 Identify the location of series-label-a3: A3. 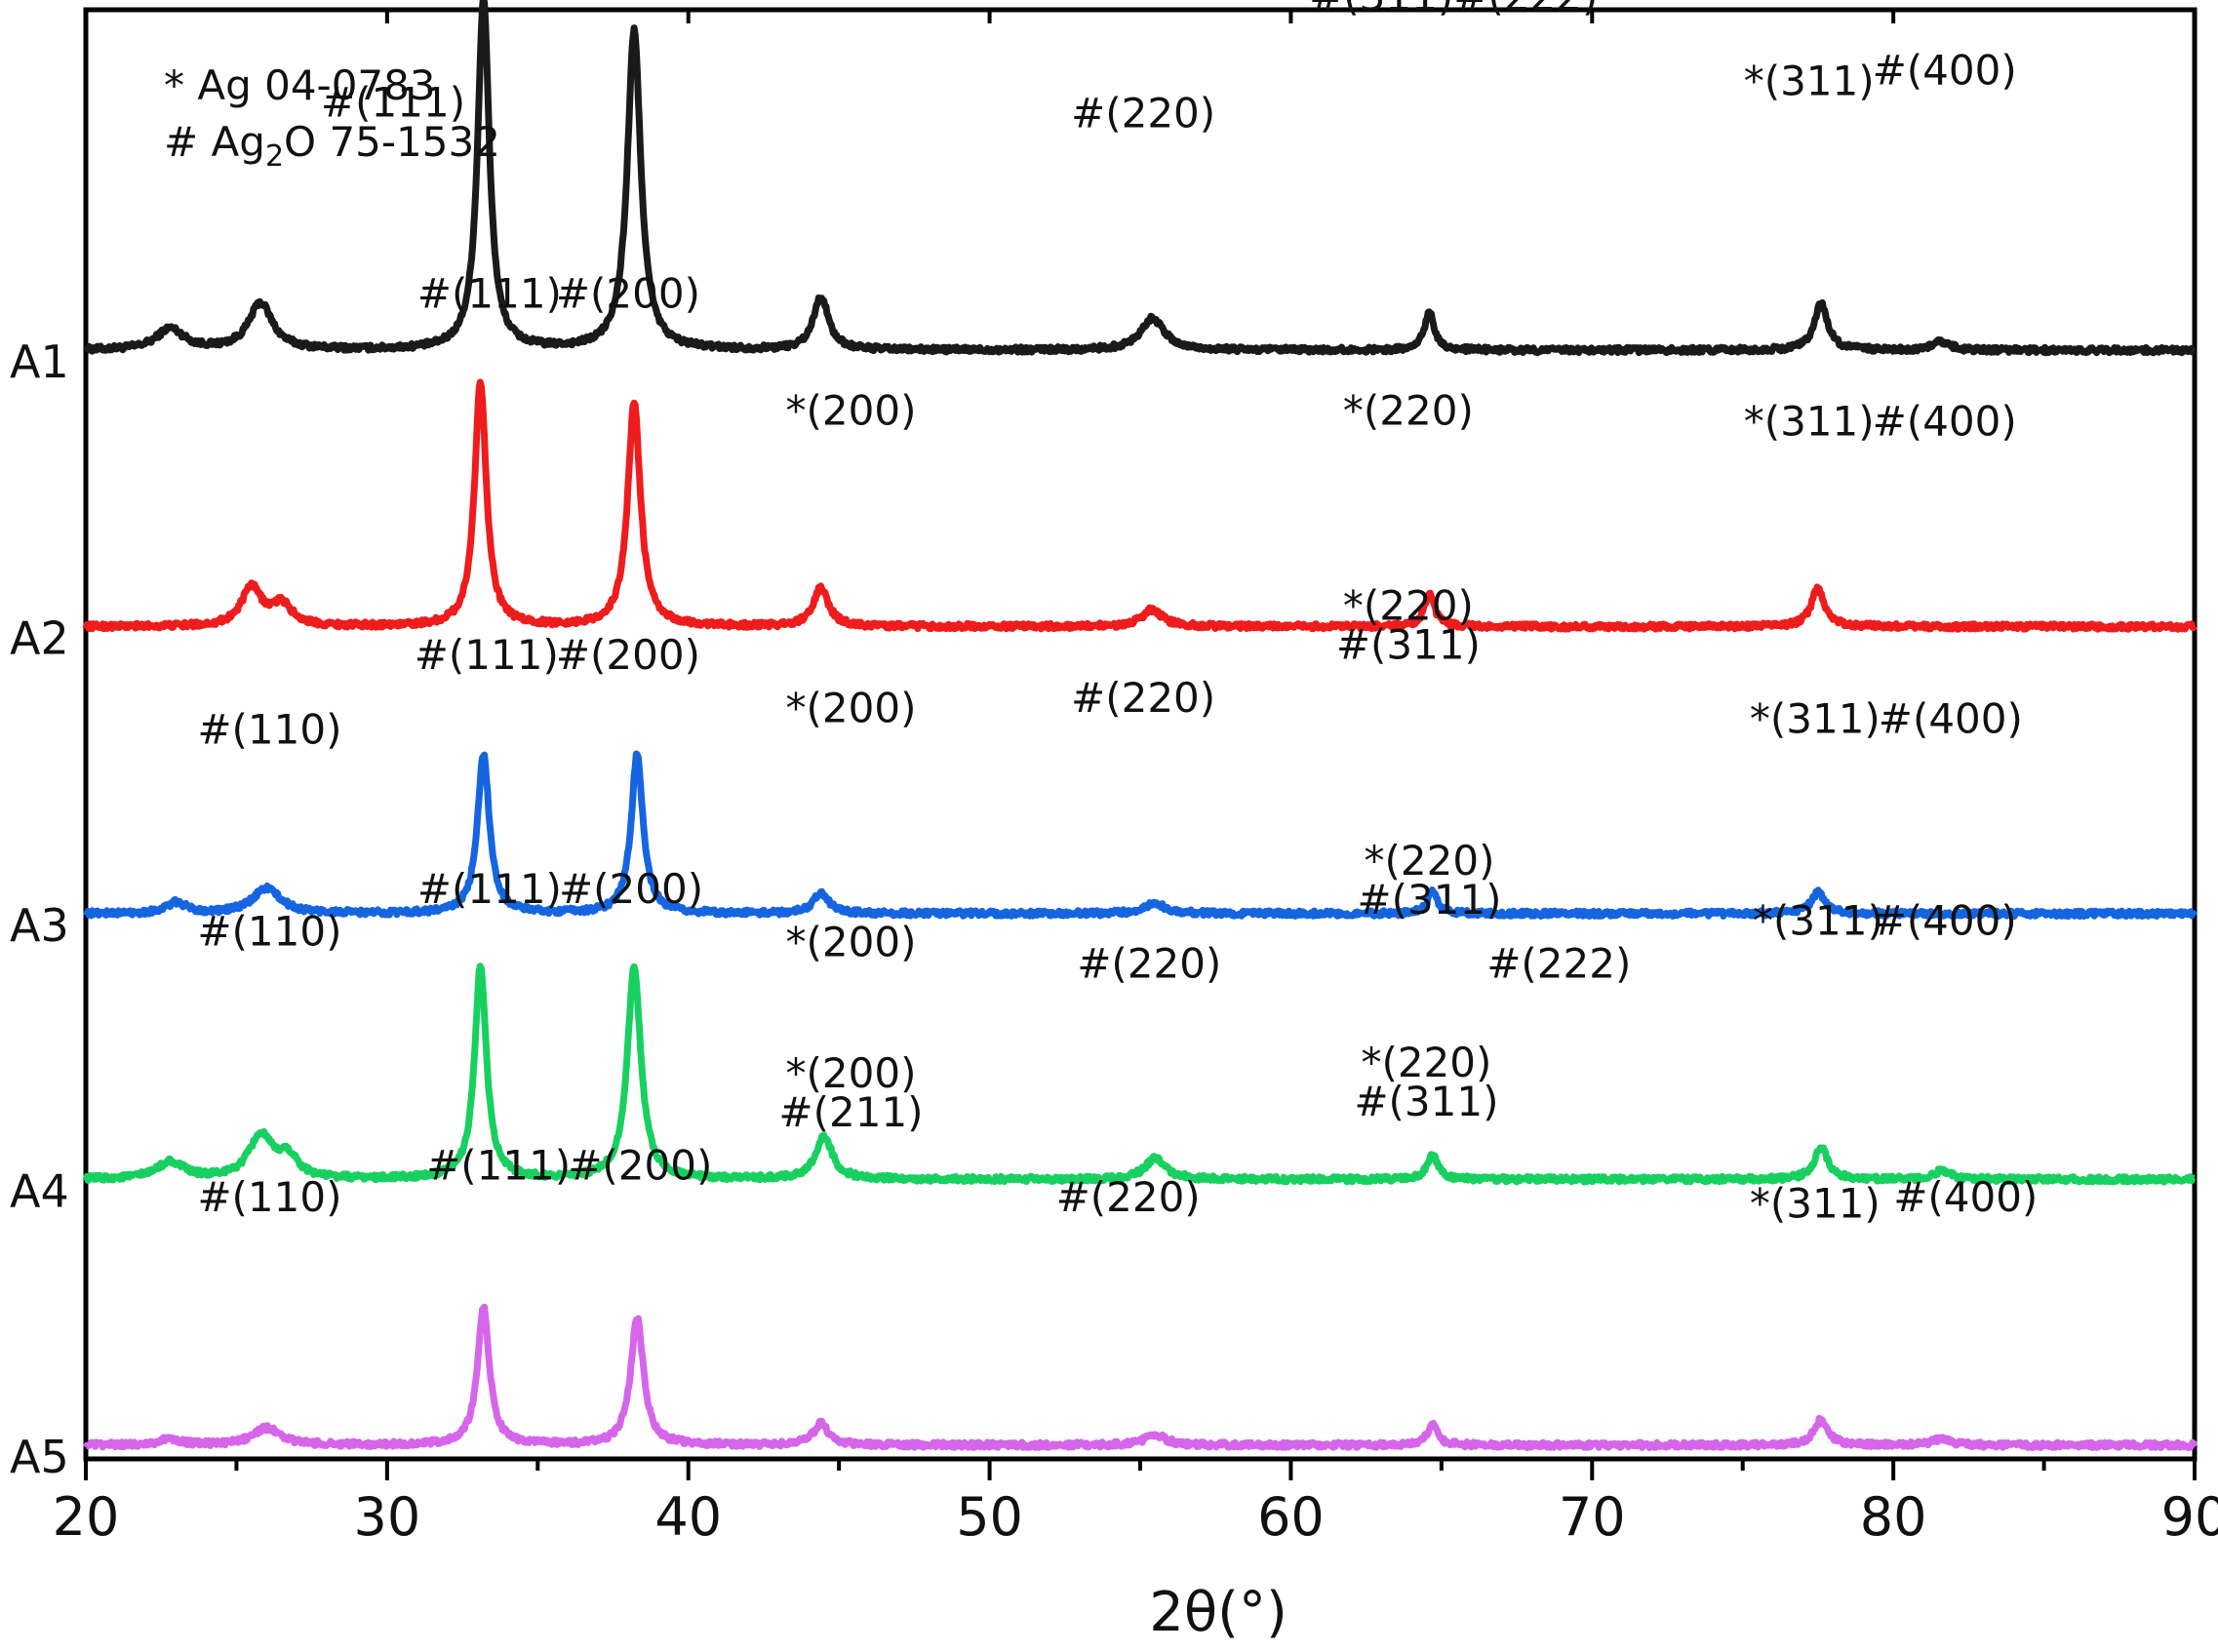
(39, 925).